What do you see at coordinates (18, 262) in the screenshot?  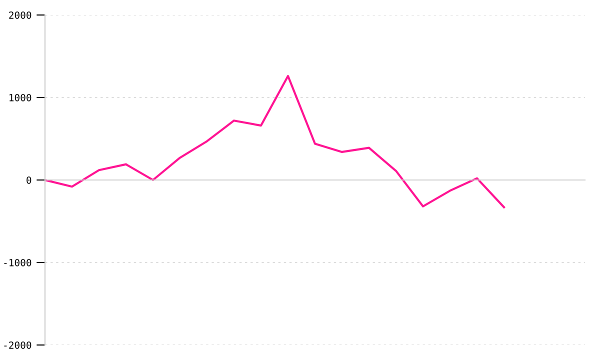 I see `y-tick-label: -1000` at bounding box center [18, 262].